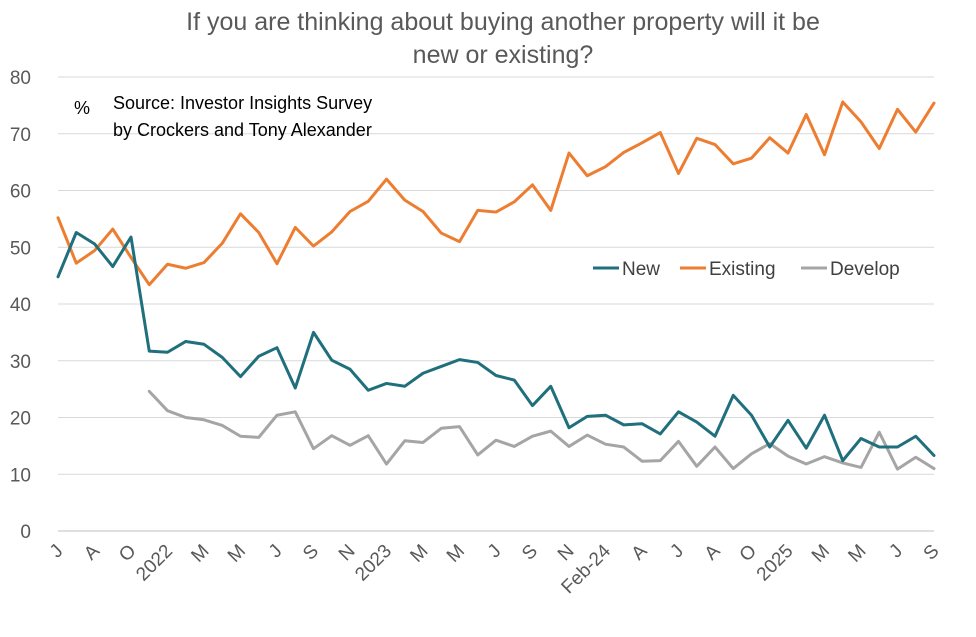 The height and width of the screenshot is (637, 976). I want to click on y-tick-label: 60, so click(20, 192).